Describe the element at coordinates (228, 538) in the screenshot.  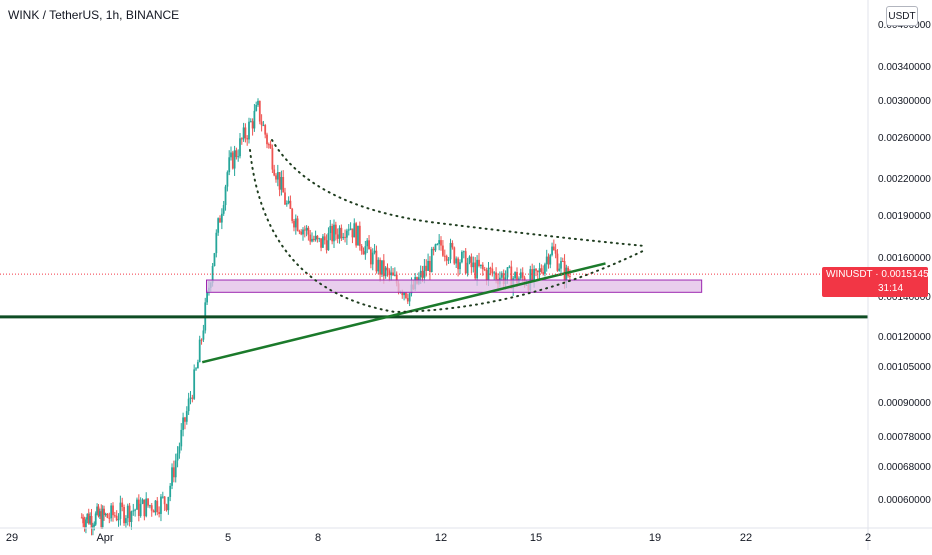
I see `time-axis-label: 5` at that location.